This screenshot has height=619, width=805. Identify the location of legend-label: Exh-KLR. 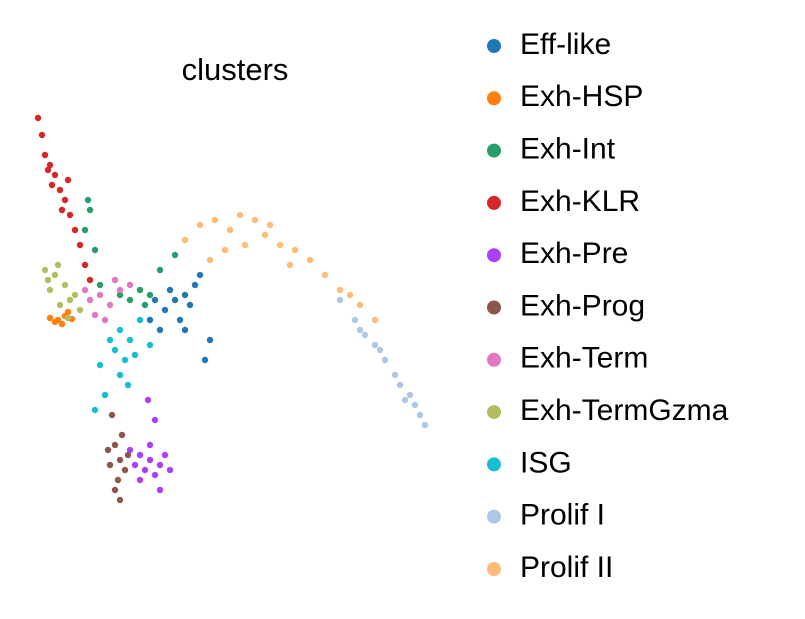
(580, 201).